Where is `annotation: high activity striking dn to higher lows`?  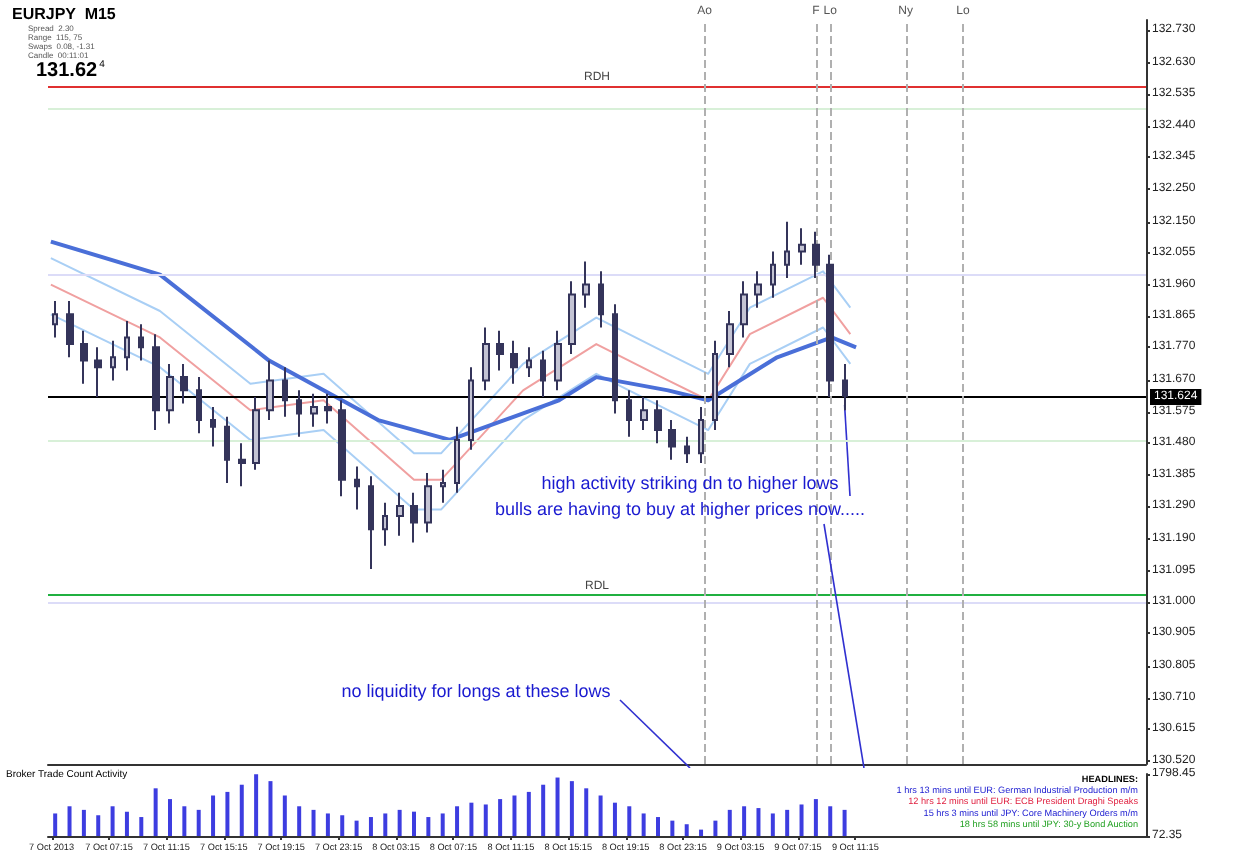
annotation: high activity striking dn to higher lows is located at coordinates (690, 483).